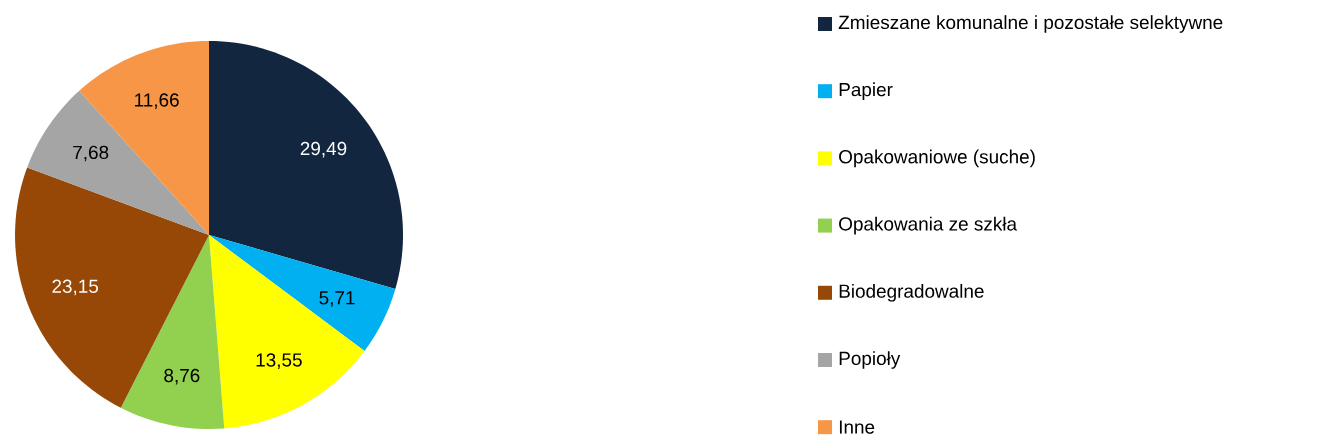  Describe the element at coordinates (937, 158) in the screenshot. I see `legend-label: Opakowaniowe (suche)` at that location.